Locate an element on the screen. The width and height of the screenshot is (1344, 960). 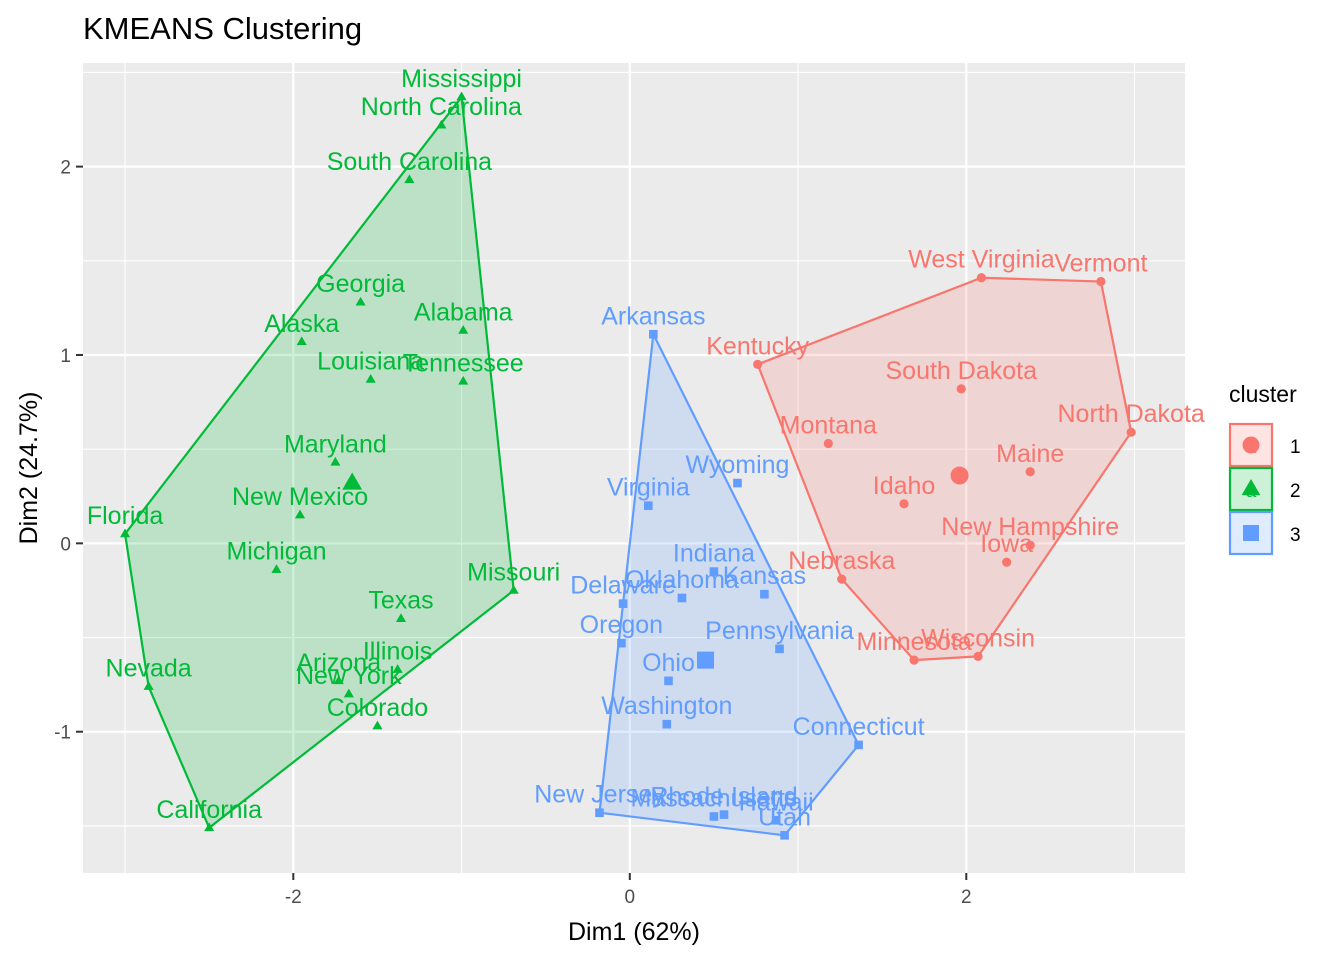
point-alaska is located at coordinates (301, 341).